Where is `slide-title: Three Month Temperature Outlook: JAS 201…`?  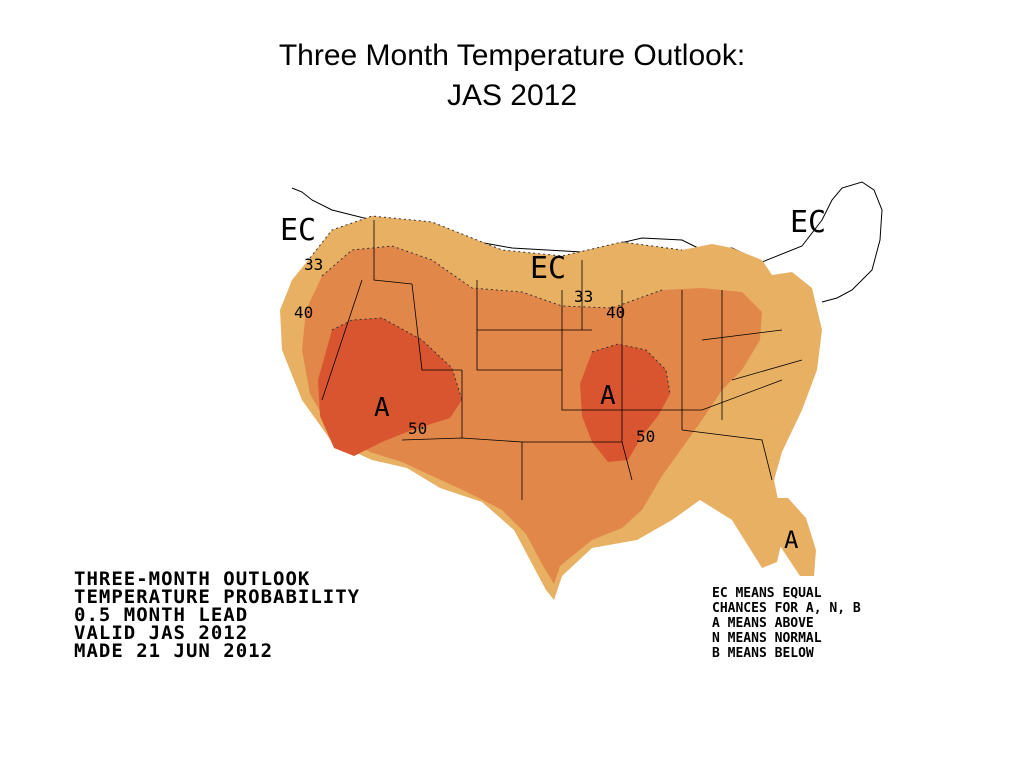
slide-title: Three Month Temperature Outlook: JAS 201… is located at coordinates (512, 76).